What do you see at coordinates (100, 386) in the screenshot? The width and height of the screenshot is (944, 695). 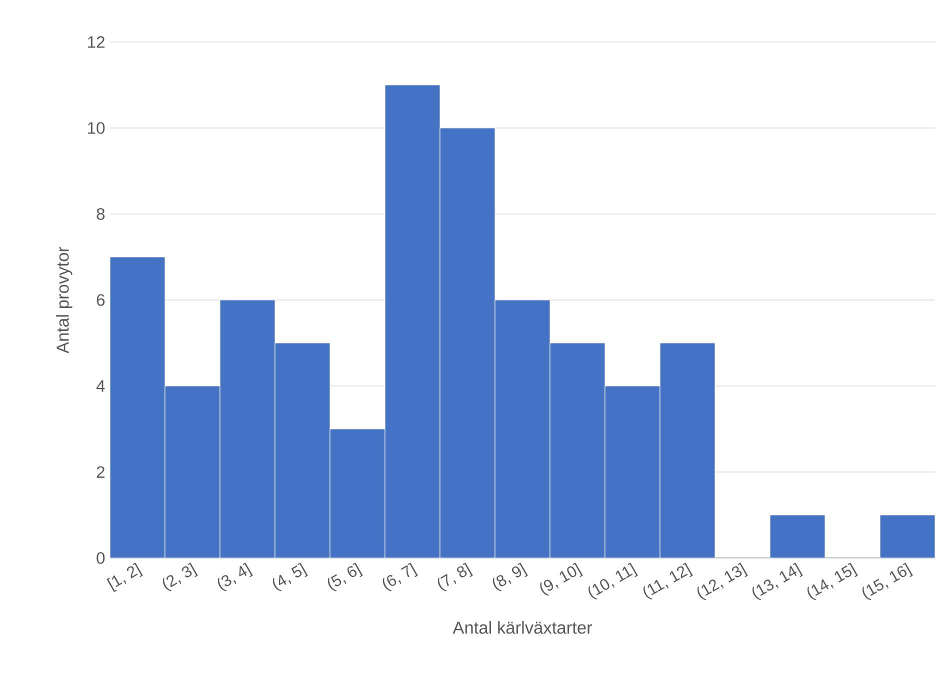 I see `y-tick-label: 4` at bounding box center [100, 386].